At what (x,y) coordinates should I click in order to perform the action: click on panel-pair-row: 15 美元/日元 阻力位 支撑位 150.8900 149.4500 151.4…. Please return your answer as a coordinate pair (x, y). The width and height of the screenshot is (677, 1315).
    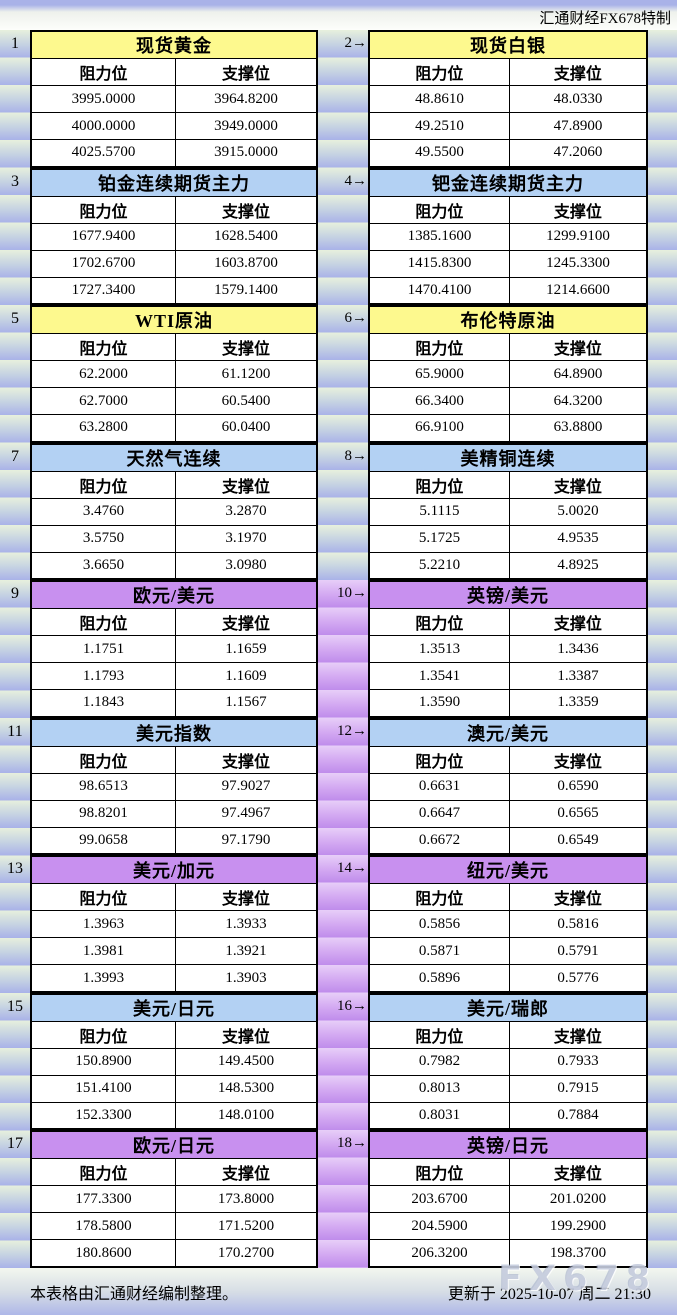
    Looking at the image, I should click on (338, 1061).